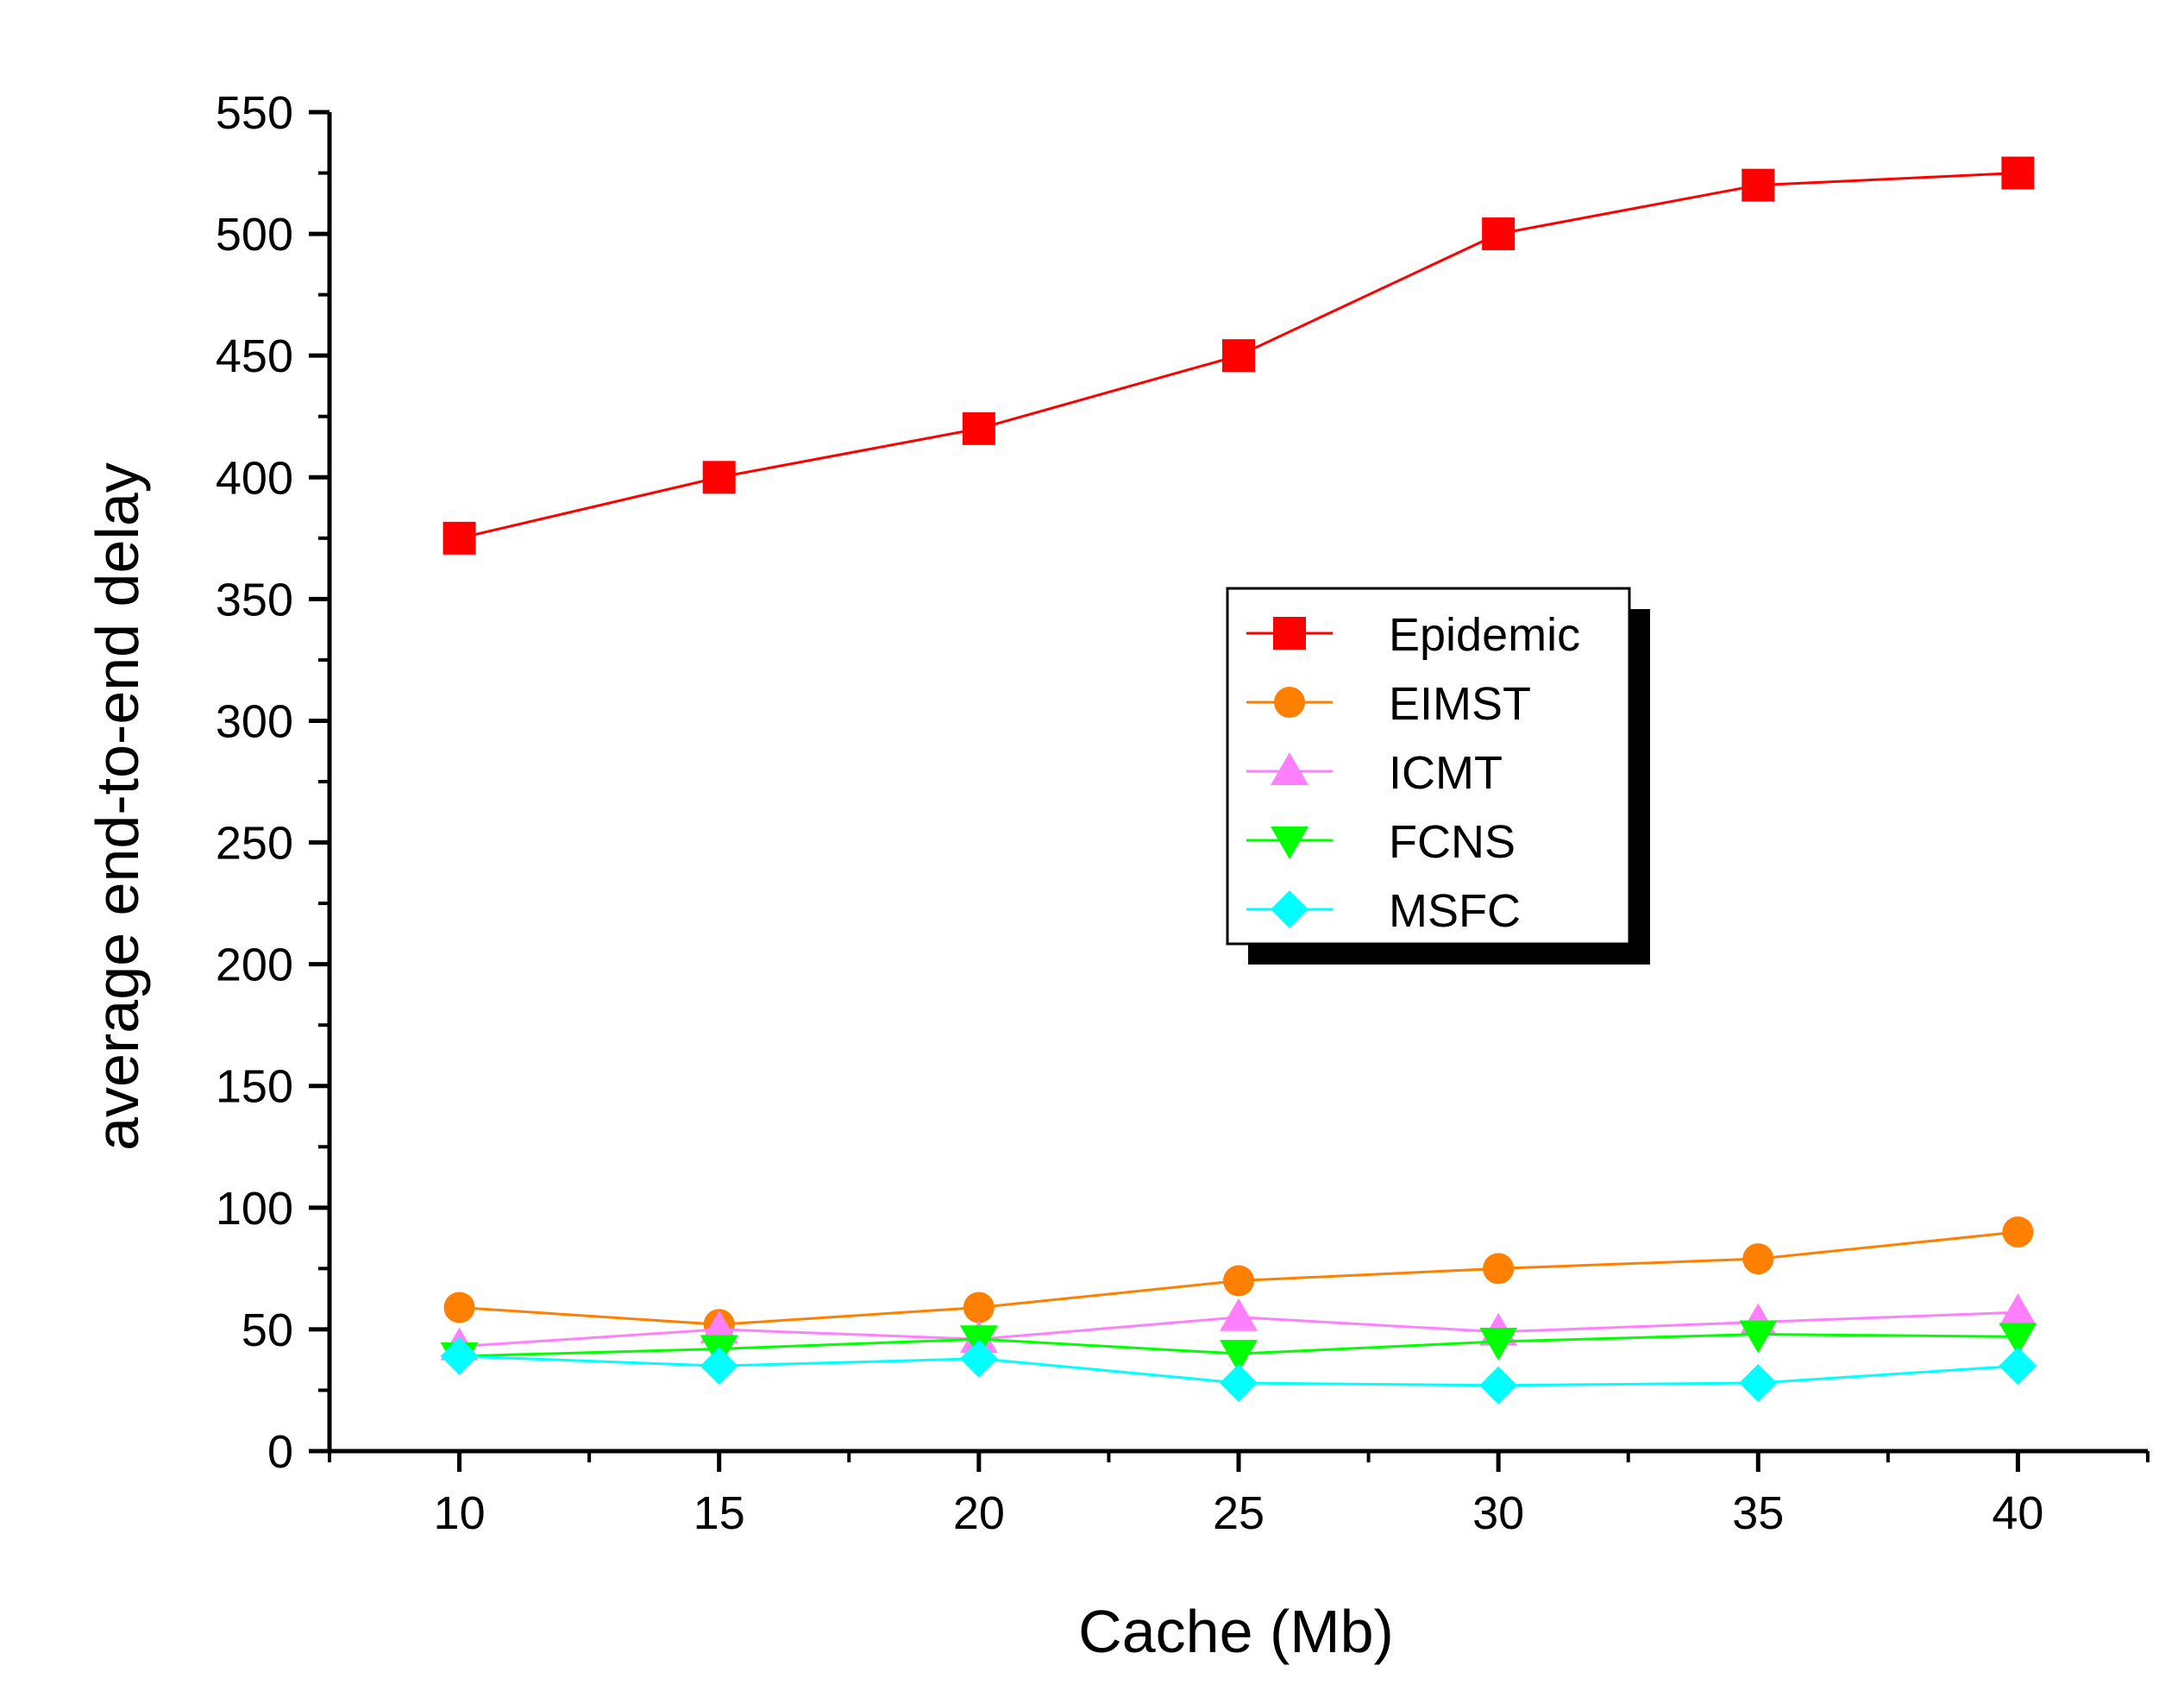 This screenshot has height=1697, width=2184. Describe the element at coordinates (255, 844) in the screenshot. I see `y-tick-label: 250` at that location.